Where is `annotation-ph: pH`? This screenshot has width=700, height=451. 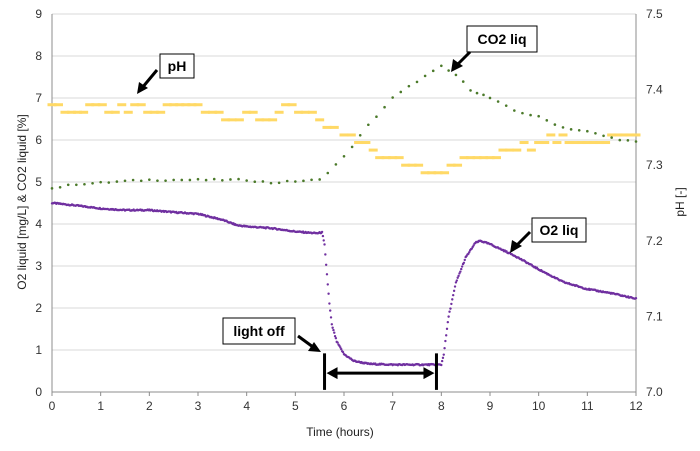 annotation-ph: pH is located at coordinates (166, 73).